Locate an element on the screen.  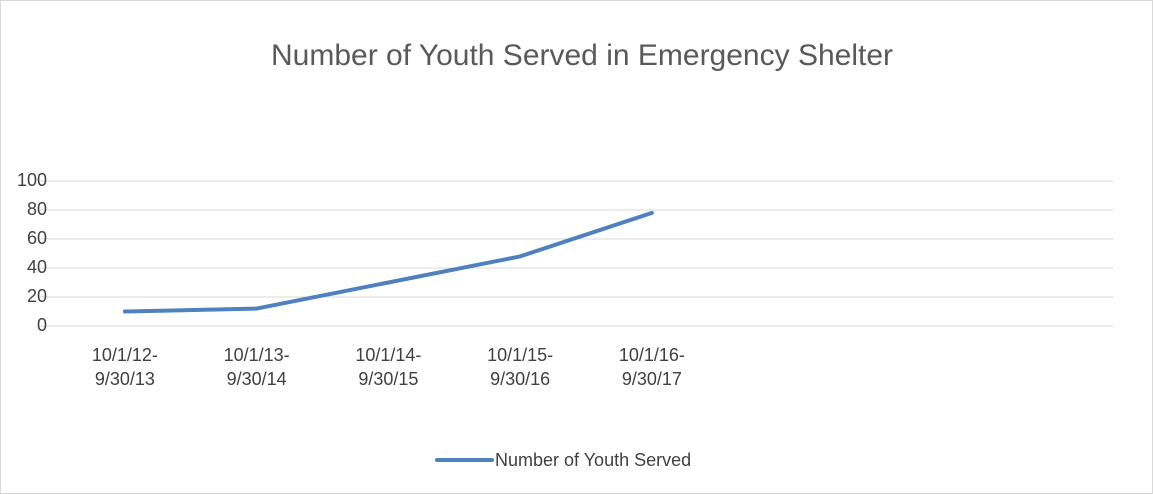
x-tick-label: 10/1/15-9/30/16 is located at coordinates (520, 367).